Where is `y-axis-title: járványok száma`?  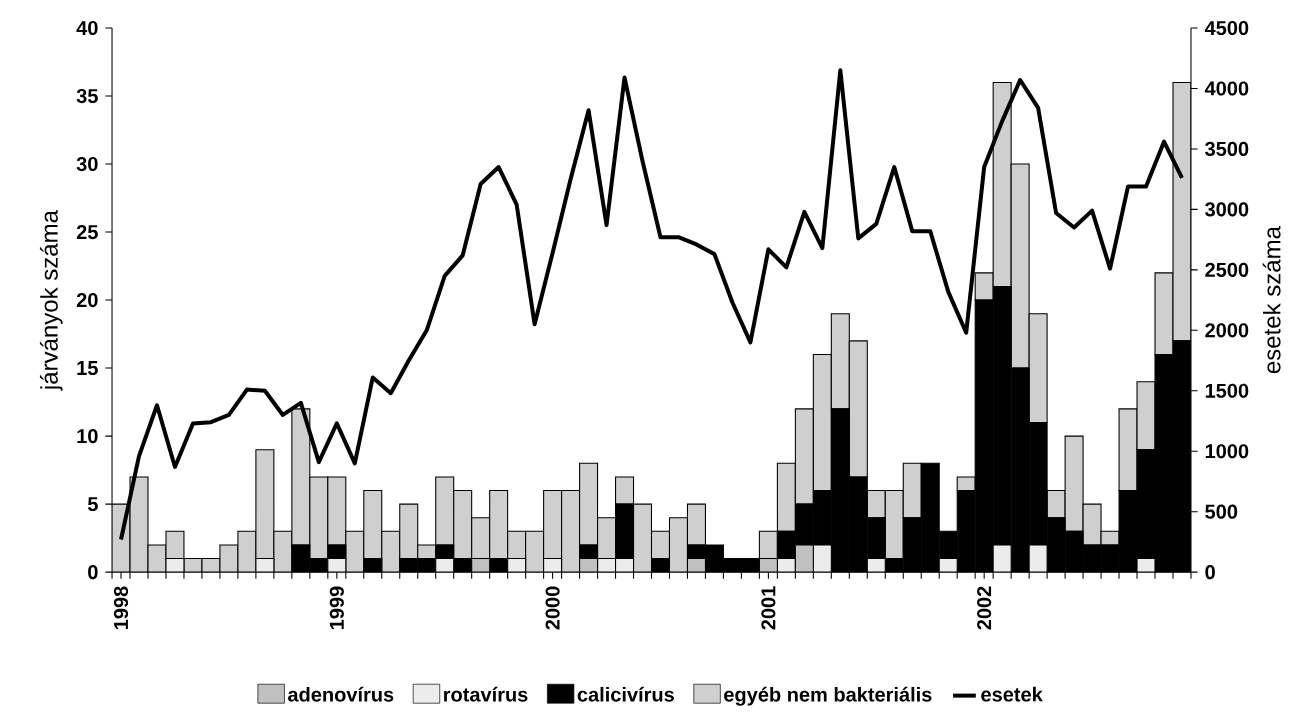 y-axis-title: járványok száma is located at coordinates (51, 300).